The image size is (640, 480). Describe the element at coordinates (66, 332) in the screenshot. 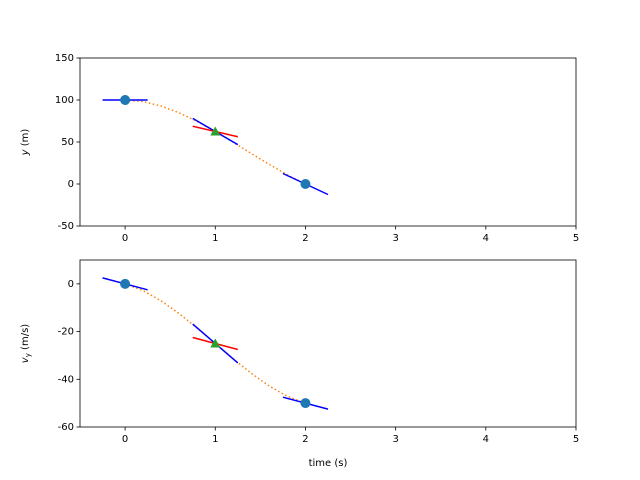

I see `y-tick-label: -20` at that location.